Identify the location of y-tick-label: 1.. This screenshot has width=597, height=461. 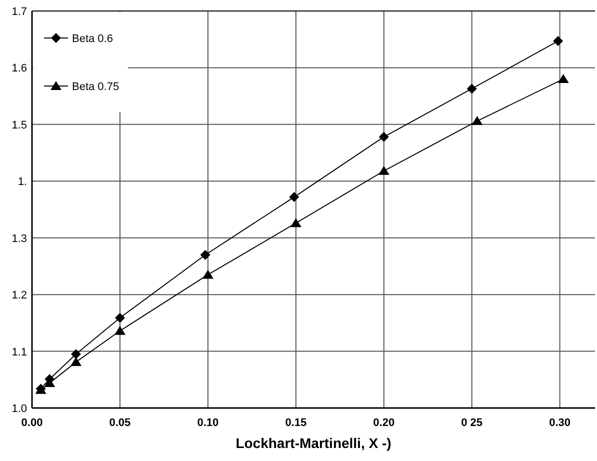
(22, 182).